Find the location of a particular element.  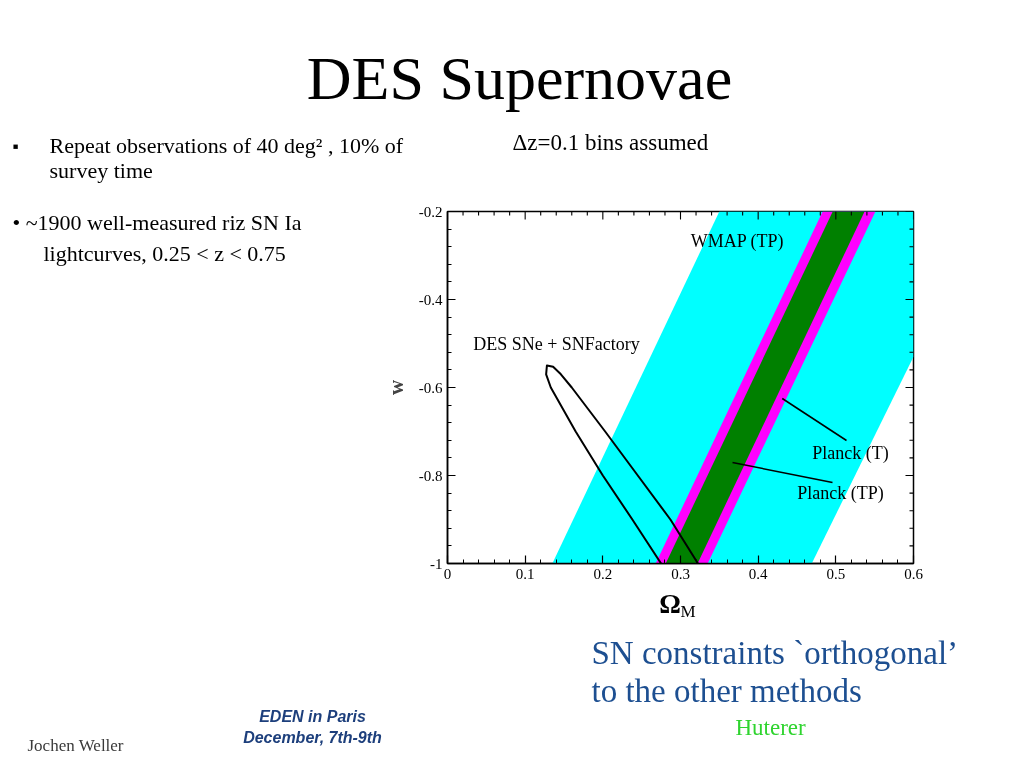

text: • ~1900 well-measured riz SN Ia lightcurves, 0.25 < z < 0.75 is located at coordinates (157, 238).